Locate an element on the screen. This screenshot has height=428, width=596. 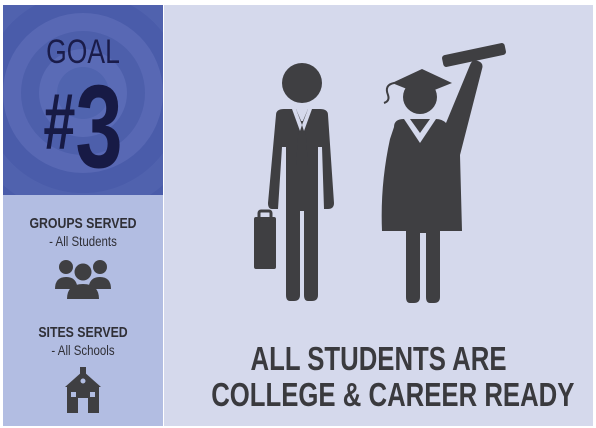
groups-served-value: - All Students is located at coordinates (83, 241).